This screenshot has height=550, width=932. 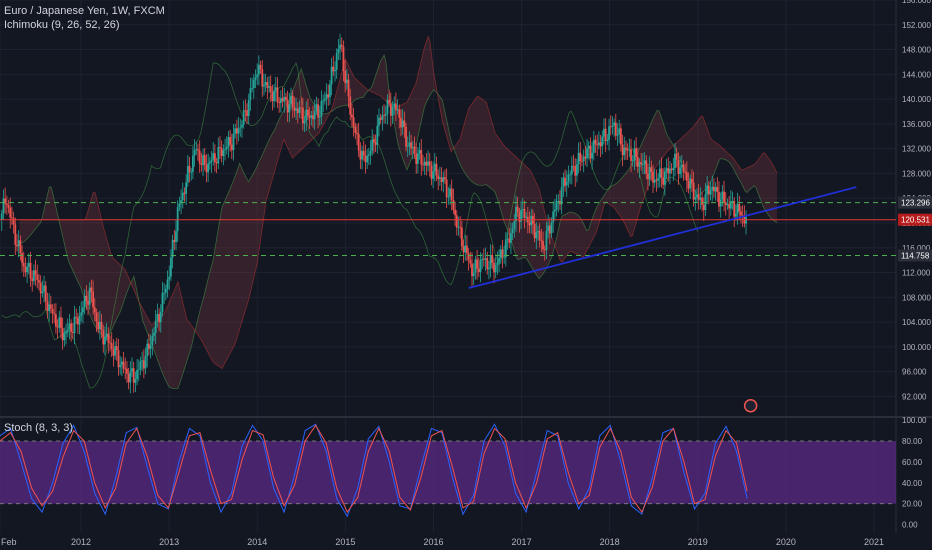 I want to click on x-tick-label: 2017, so click(x=522, y=542).